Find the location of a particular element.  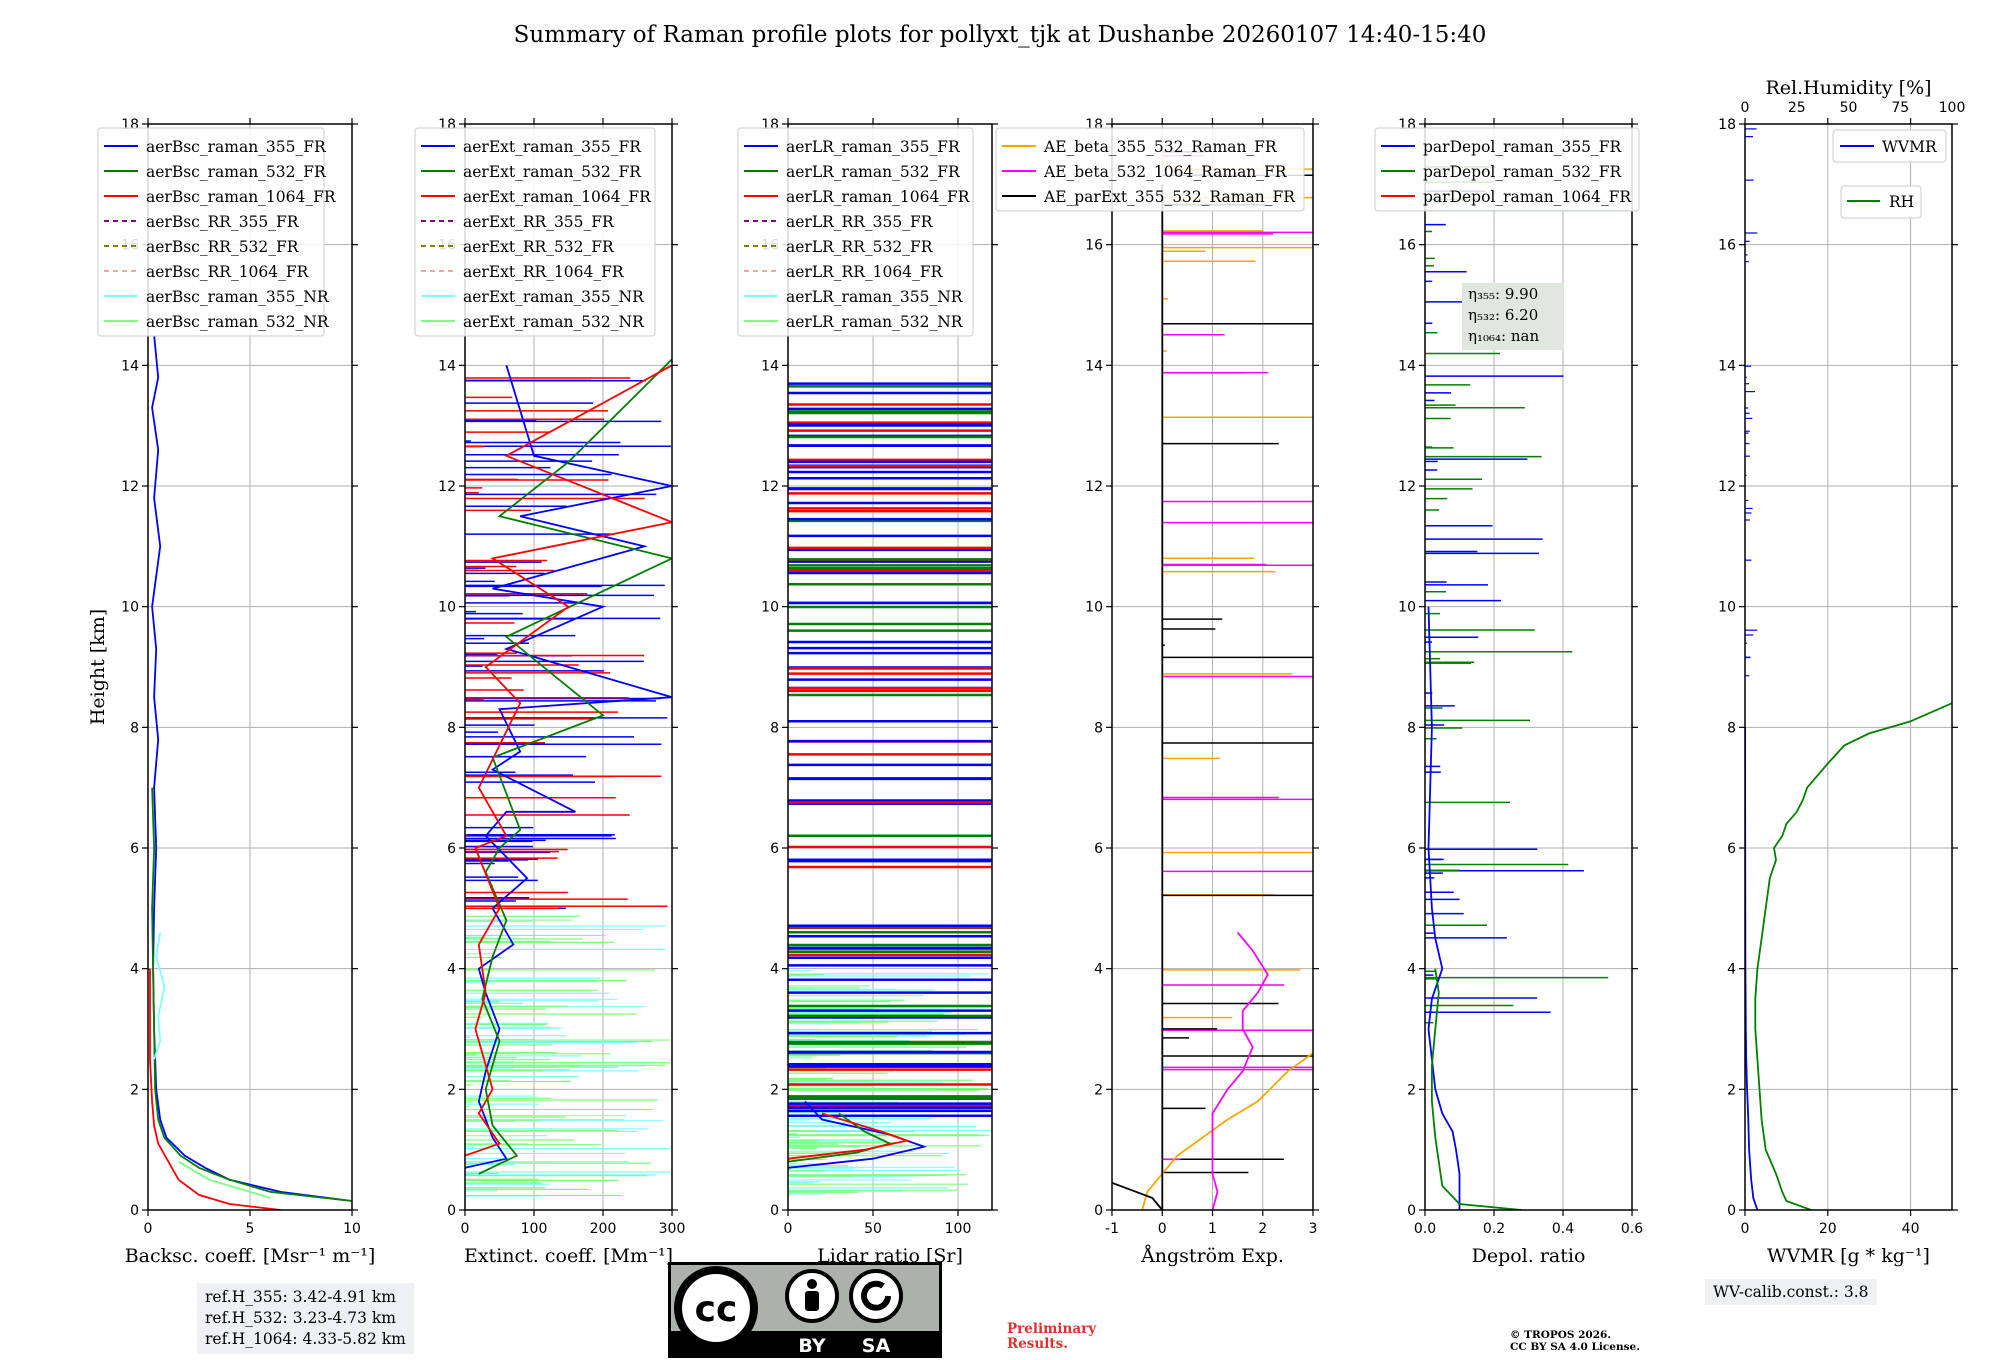

y-tick-label: 0 is located at coordinates (134, 1211).